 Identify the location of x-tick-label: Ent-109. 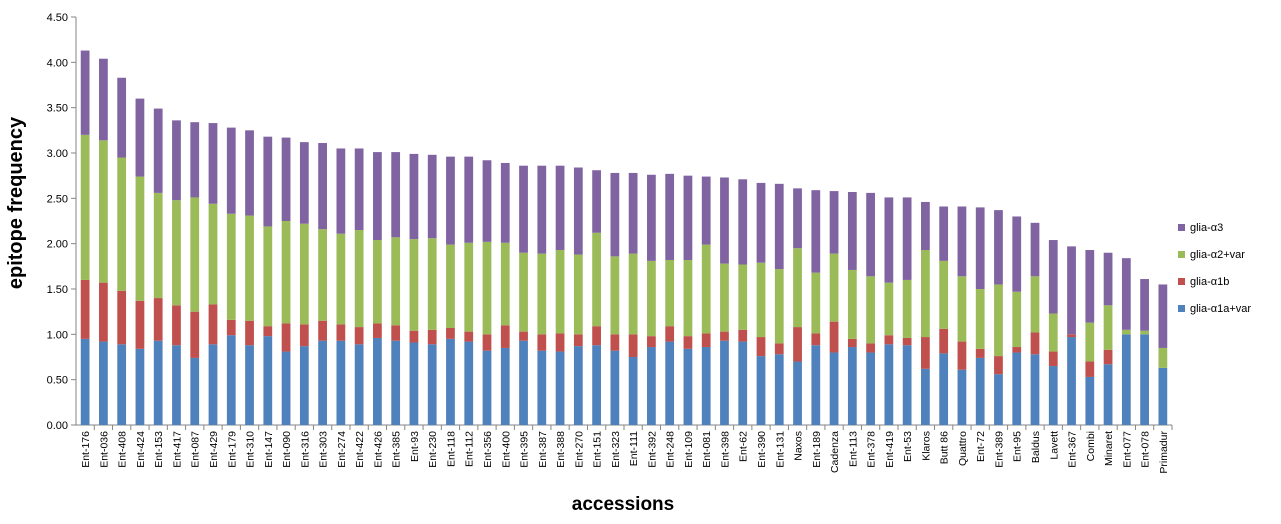
(689, 449).